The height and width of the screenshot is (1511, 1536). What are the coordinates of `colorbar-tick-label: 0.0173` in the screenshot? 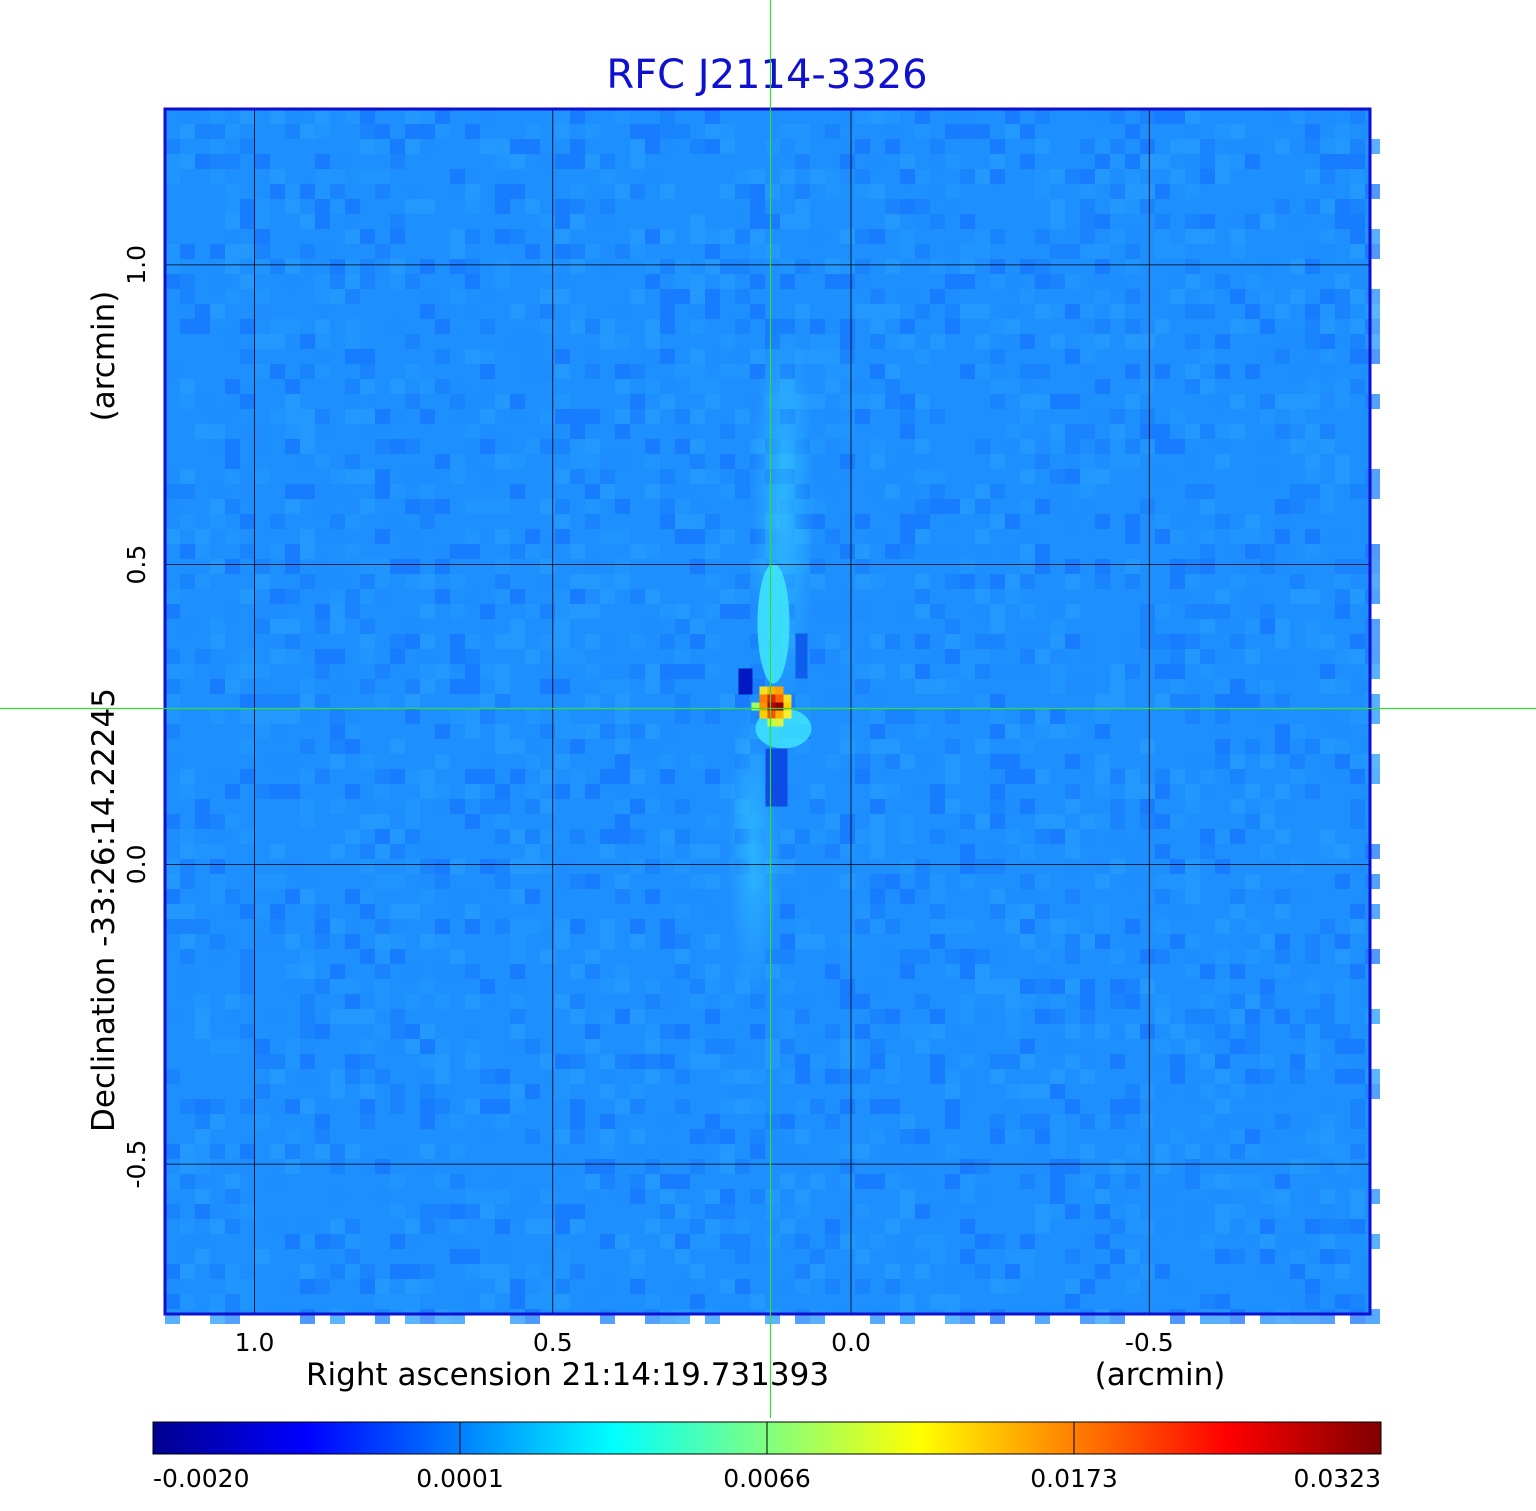 It's located at (1073, 1478).